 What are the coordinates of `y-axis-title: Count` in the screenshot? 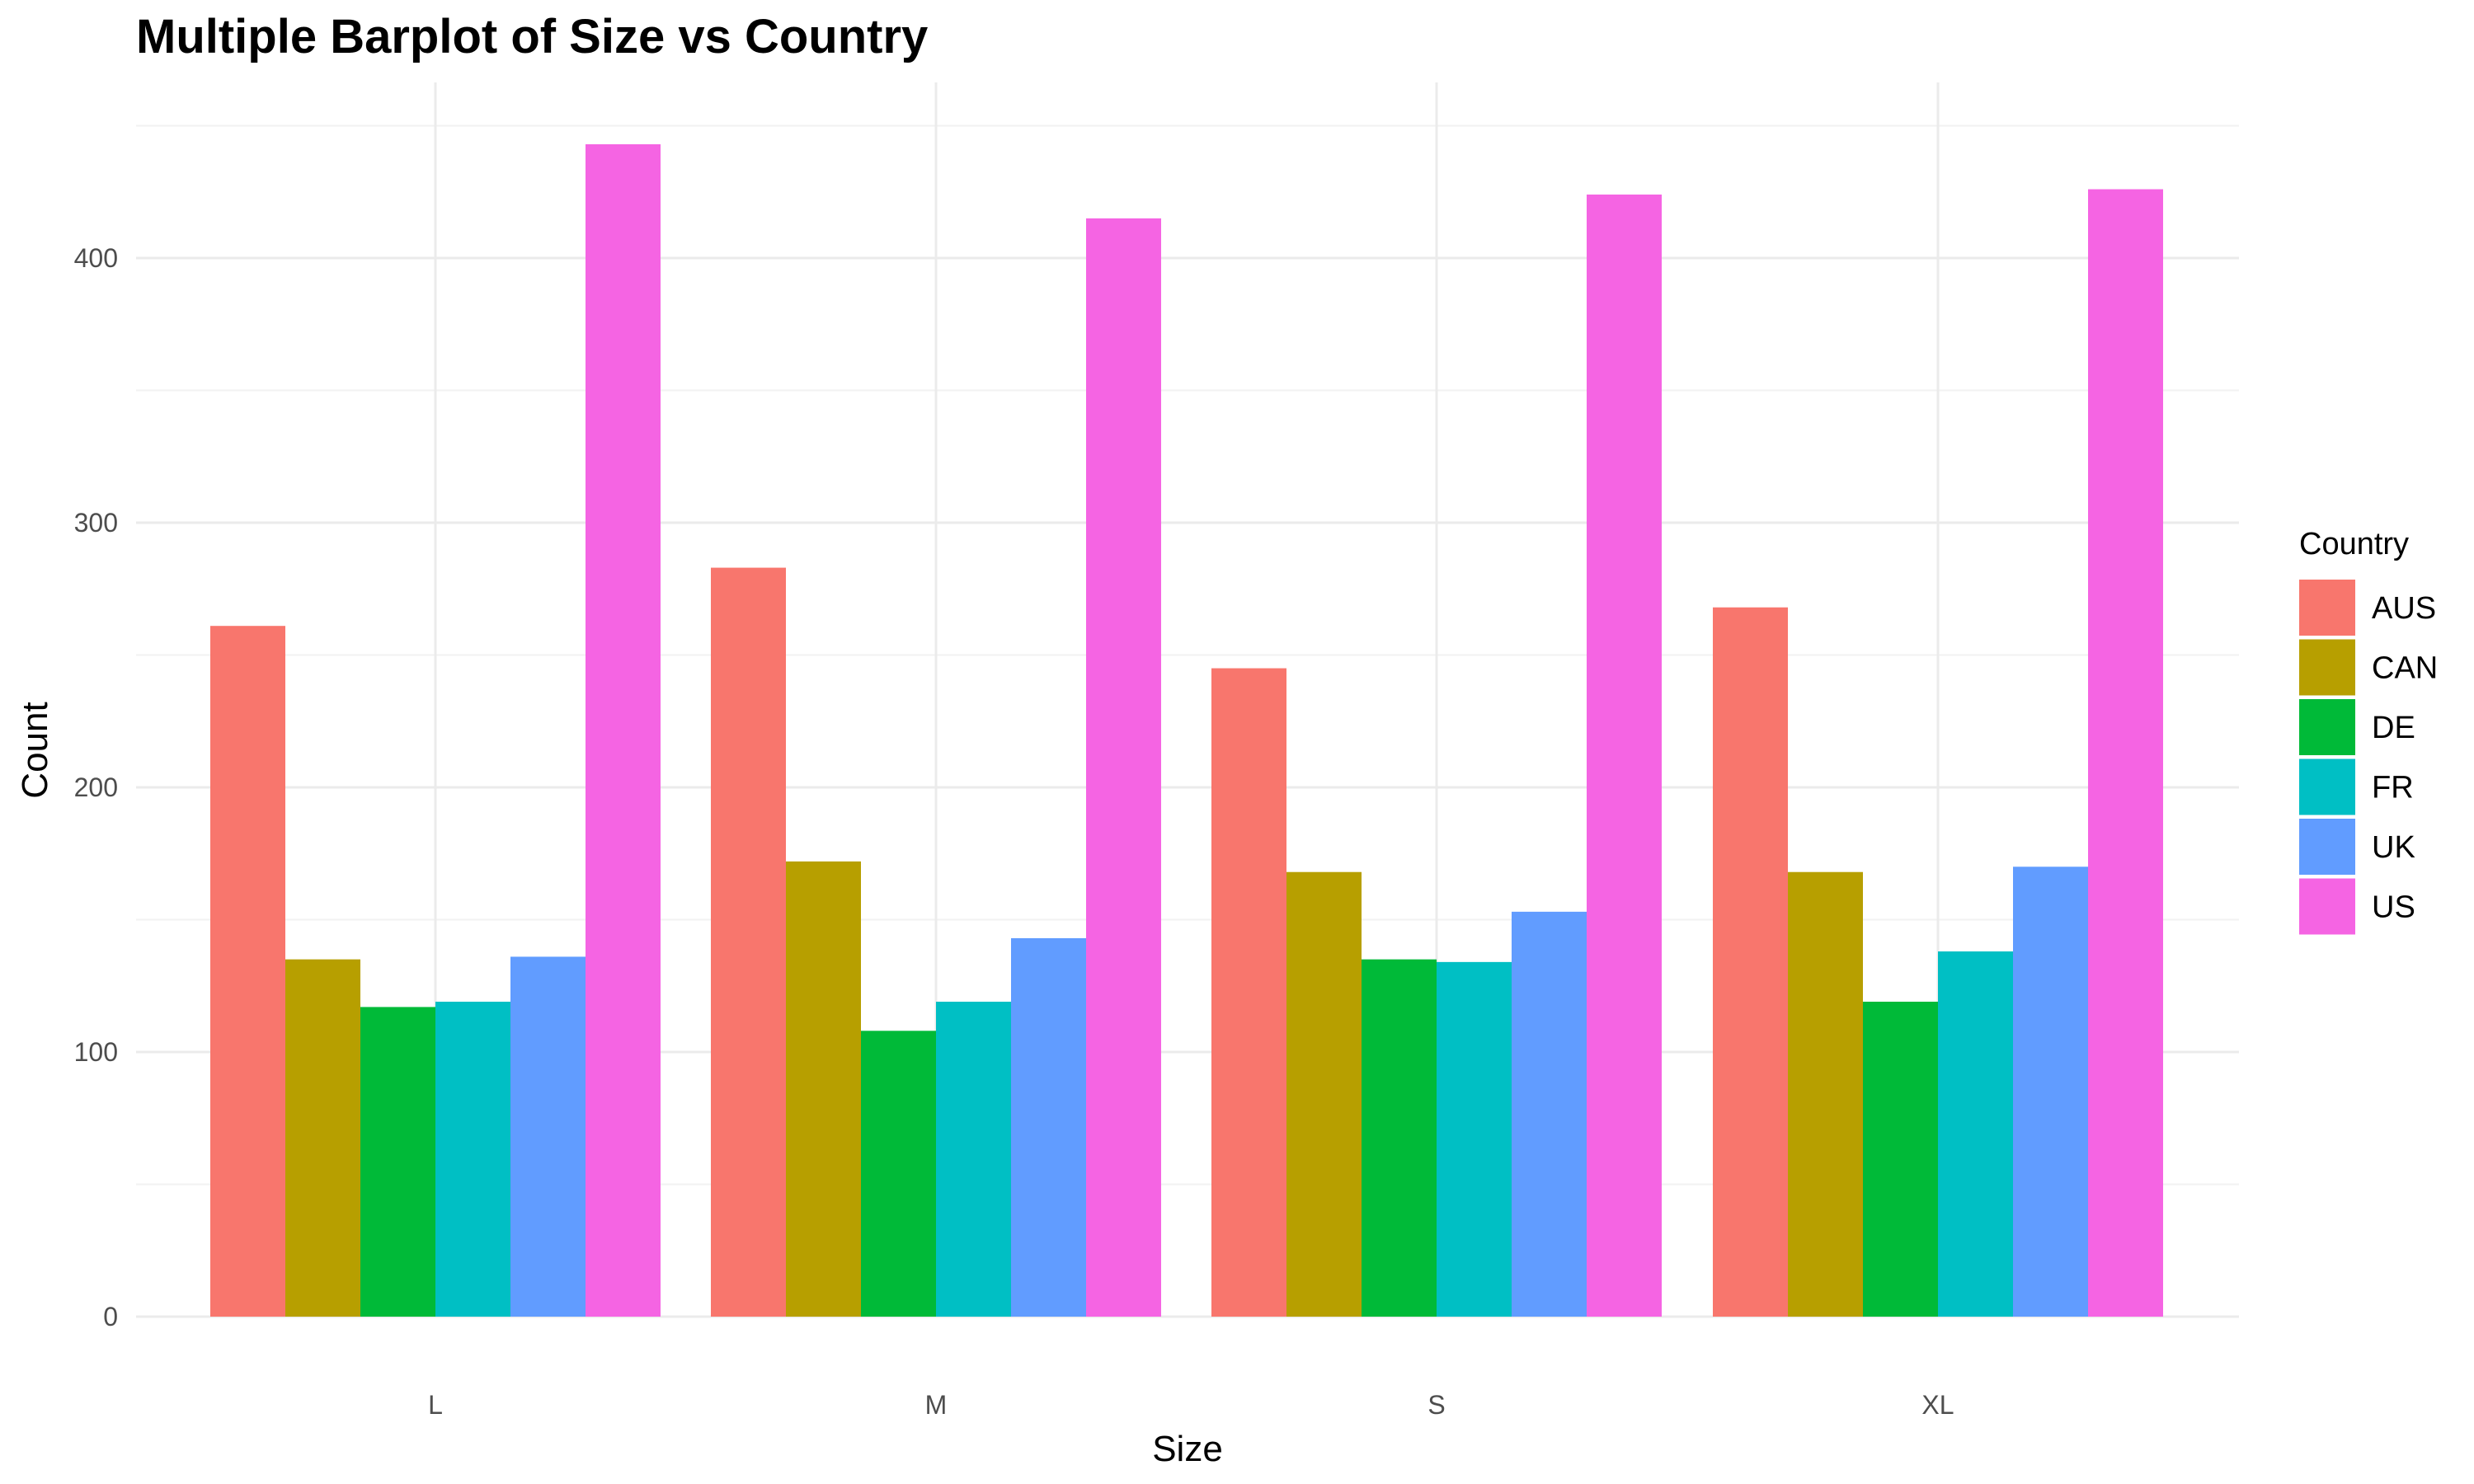 It's located at (35, 750).